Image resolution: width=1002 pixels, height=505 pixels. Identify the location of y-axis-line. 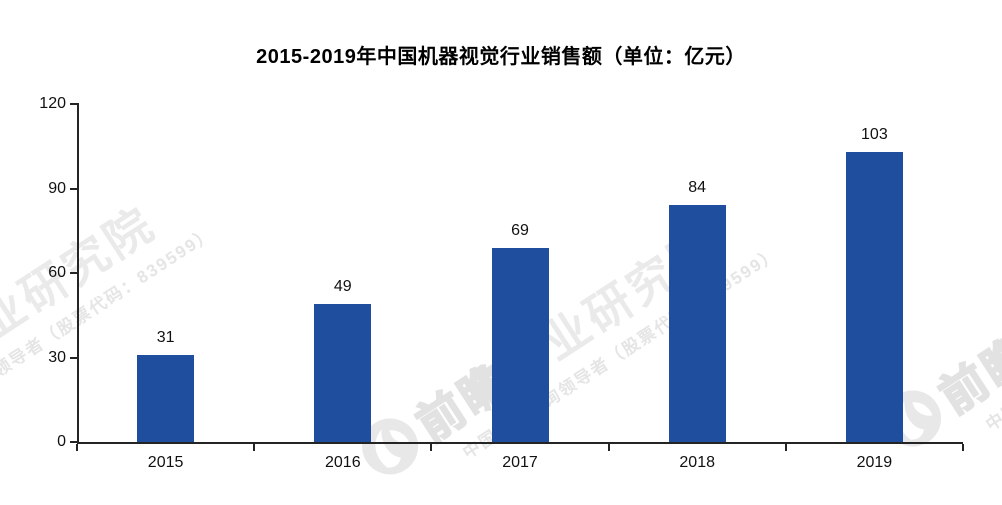
(78, 273).